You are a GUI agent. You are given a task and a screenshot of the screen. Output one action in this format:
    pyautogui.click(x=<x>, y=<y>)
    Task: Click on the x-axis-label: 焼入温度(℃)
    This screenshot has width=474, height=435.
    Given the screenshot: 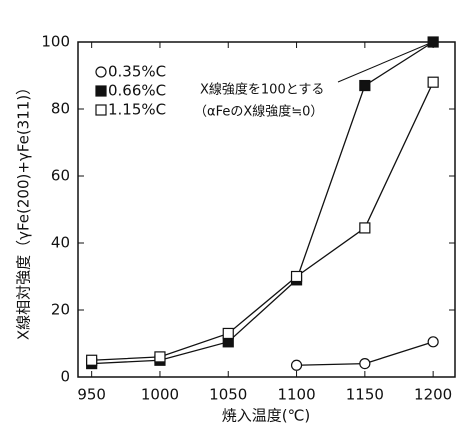 What is the action you would take?
    pyautogui.click(x=266, y=416)
    